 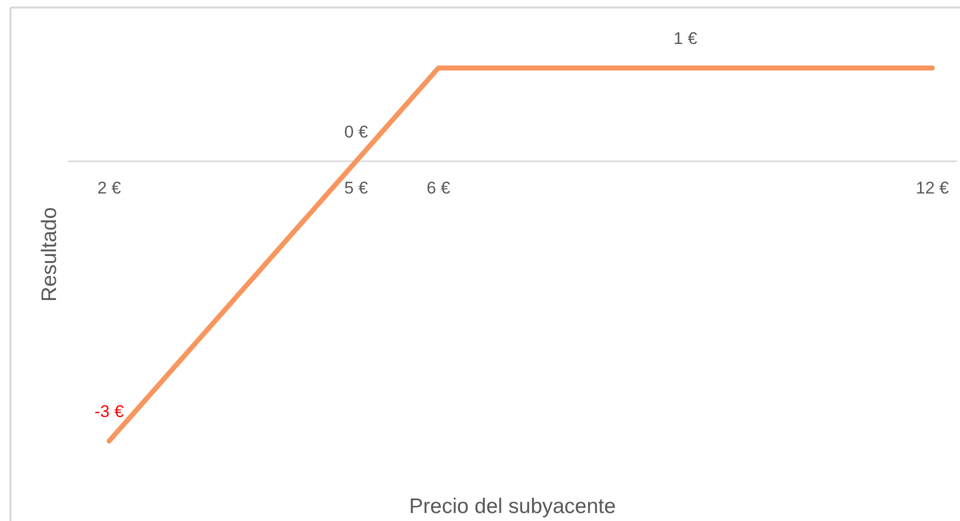 What do you see at coordinates (512, 506) in the screenshot?
I see `x-axis-title: Precio del subyacente` at bounding box center [512, 506].